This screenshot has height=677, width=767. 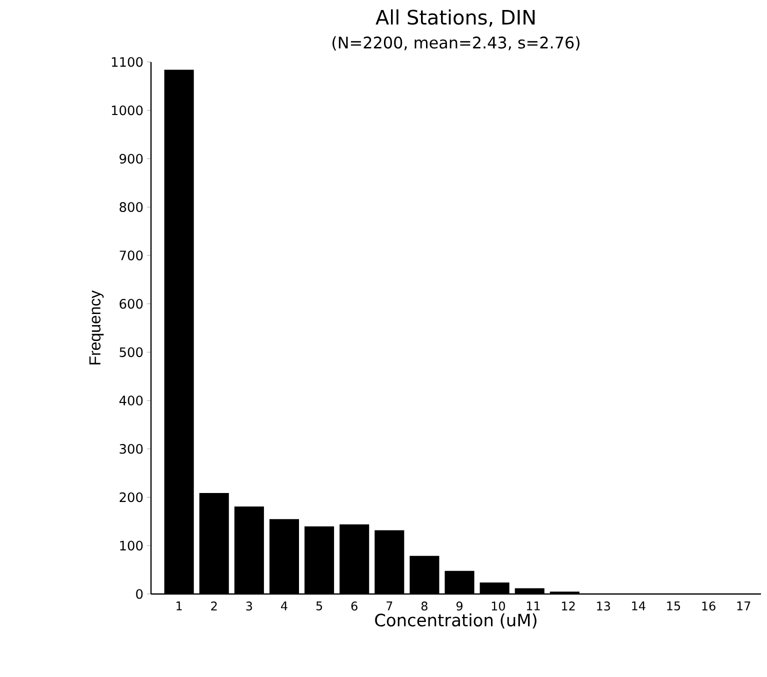 I want to click on y-tick-label: 1000, so click(x=127, y=110).